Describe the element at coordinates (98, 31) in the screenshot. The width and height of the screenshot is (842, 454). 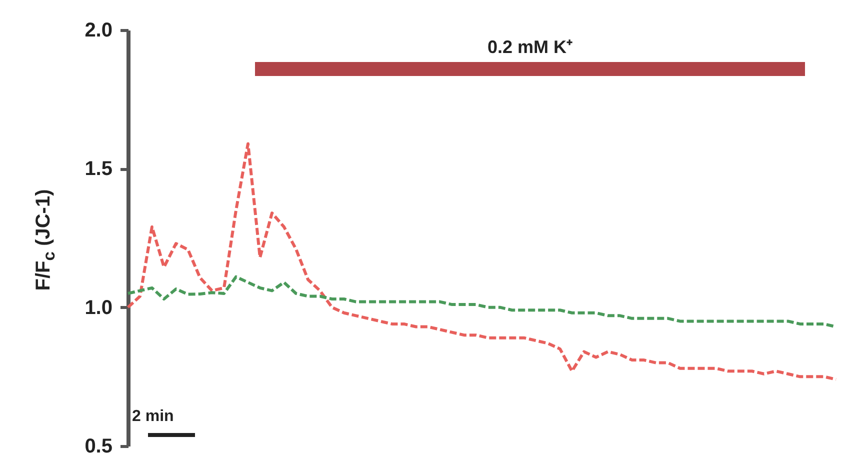
I see `y-tick-label: 2.0` at that location.